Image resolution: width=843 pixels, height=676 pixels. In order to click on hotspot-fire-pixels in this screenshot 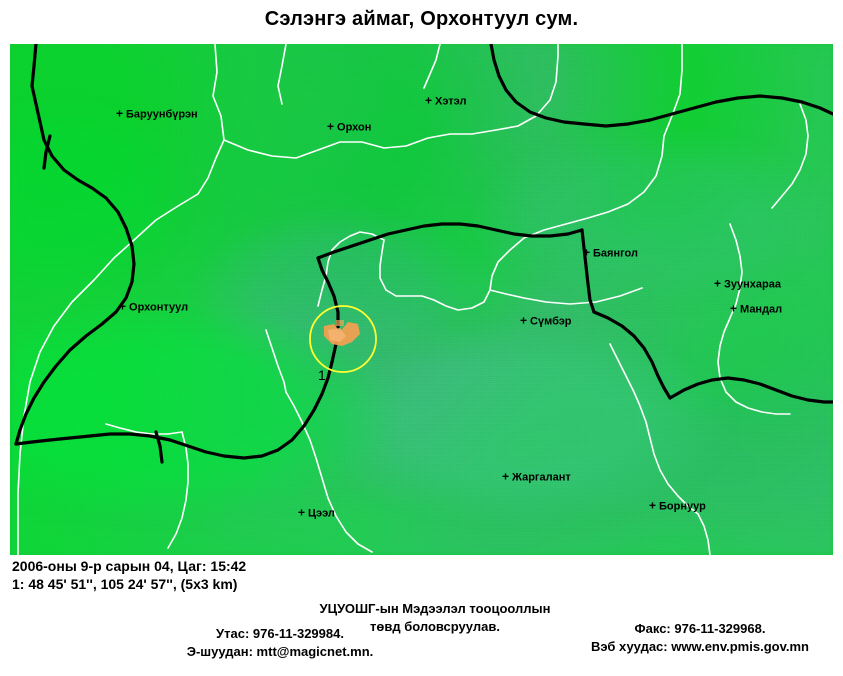, I will do `click(342, 333)`.